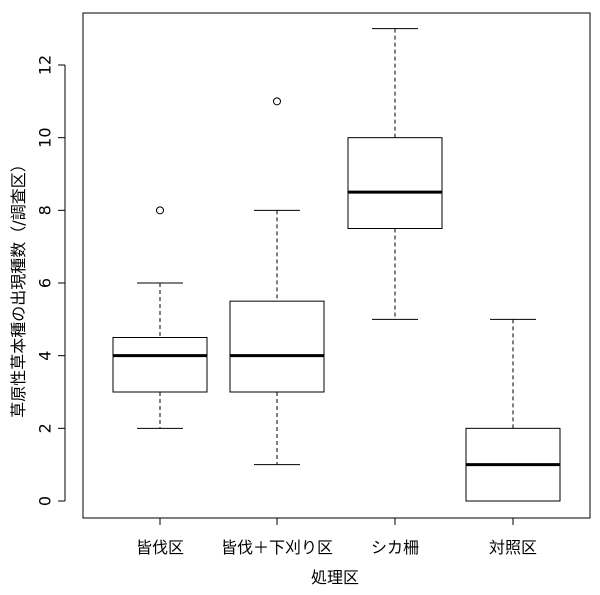 The width and height of the screenshot is (600, 595). I want to click on x-tick-label-1: 皆伐区, so click(160, 547).